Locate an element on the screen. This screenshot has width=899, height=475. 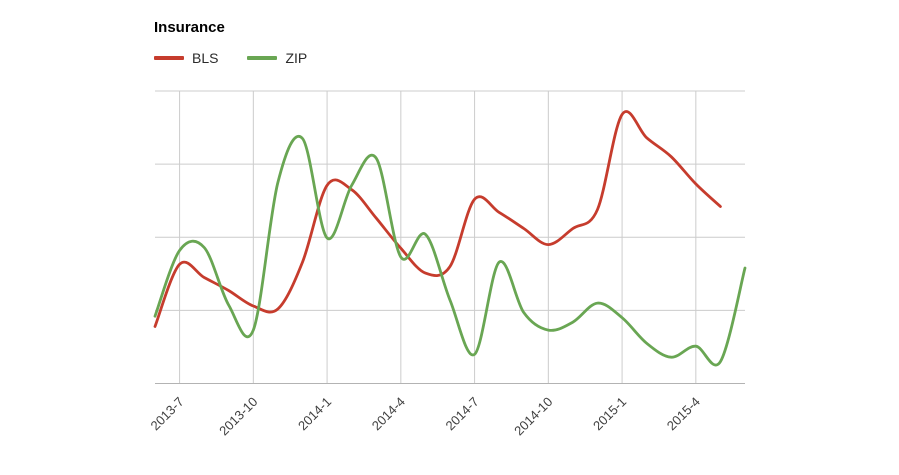
x-tick-label: 2014-7 is located at coordinates (461, 413).